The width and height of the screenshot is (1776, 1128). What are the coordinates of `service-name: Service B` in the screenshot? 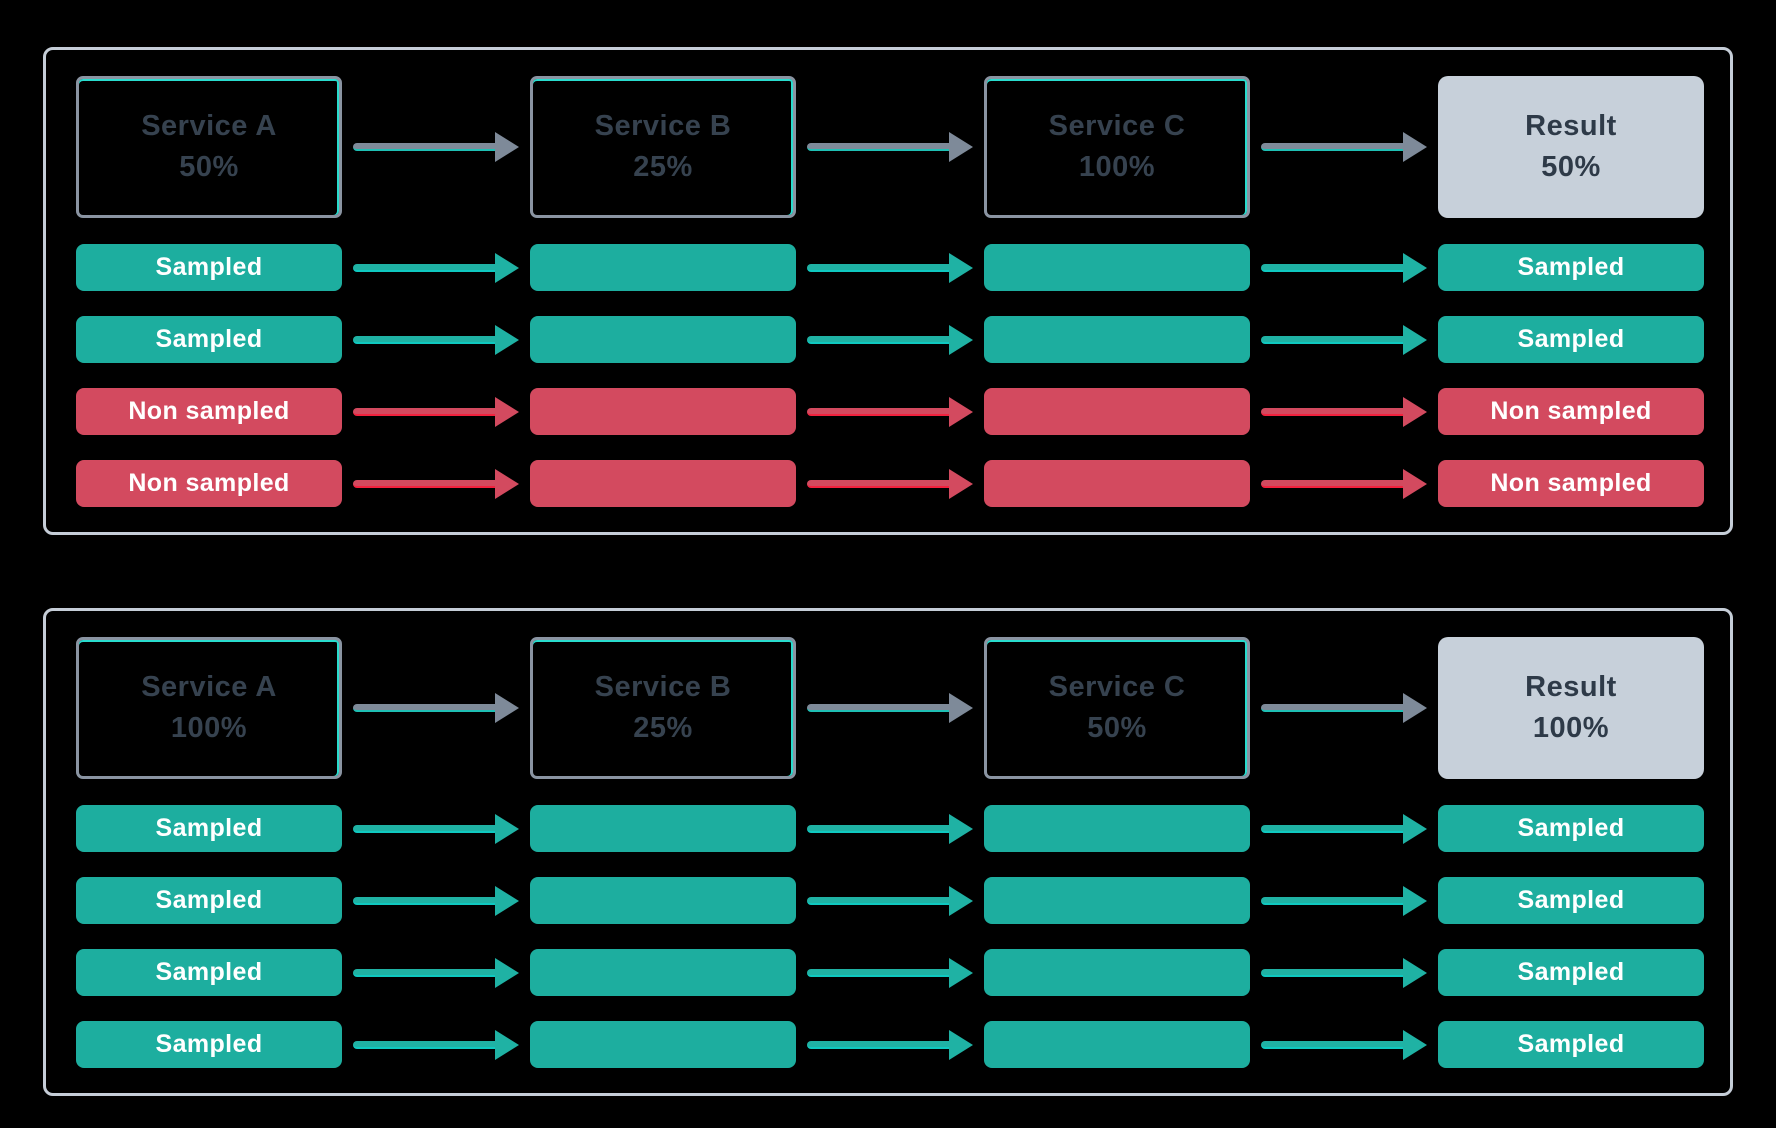 It's located at (663, 686).